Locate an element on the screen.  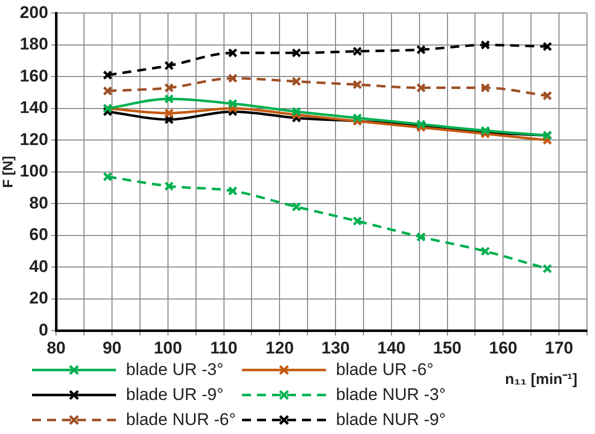
x-tick-label: 160 is located at coordinates (503, 348).